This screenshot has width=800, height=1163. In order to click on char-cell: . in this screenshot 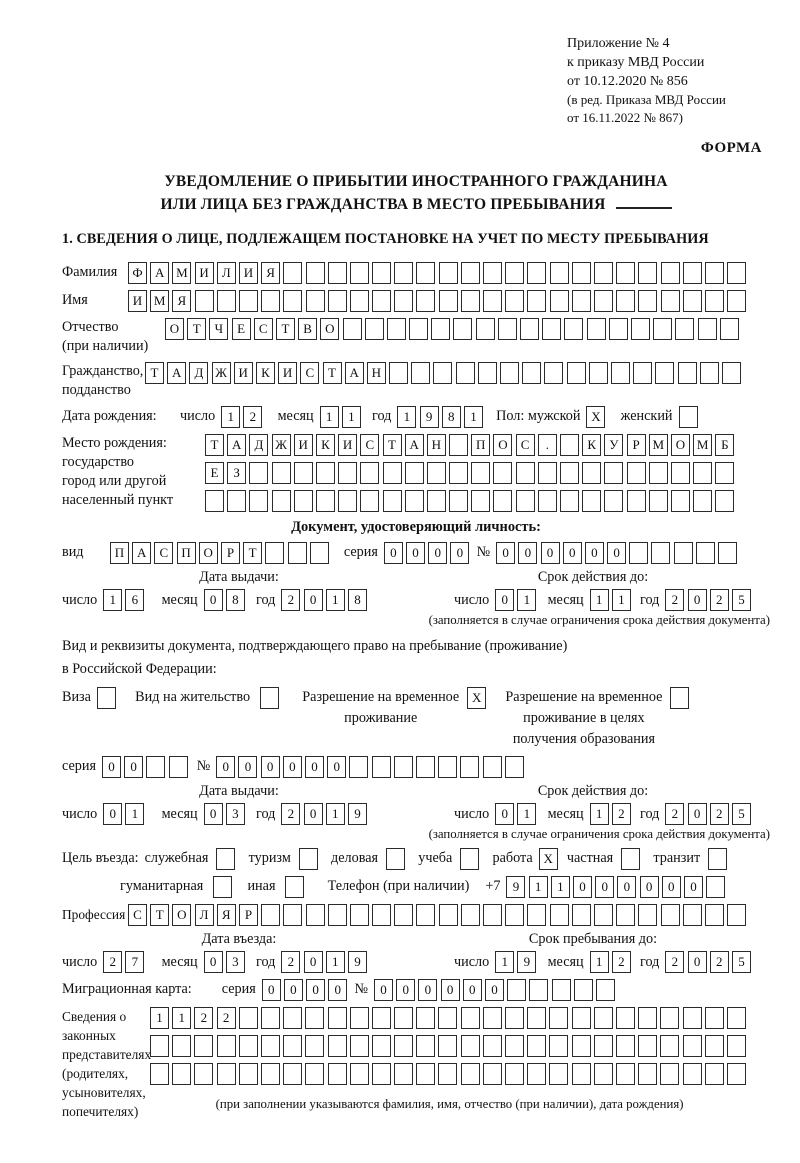, I will do `click(547, 445)`.